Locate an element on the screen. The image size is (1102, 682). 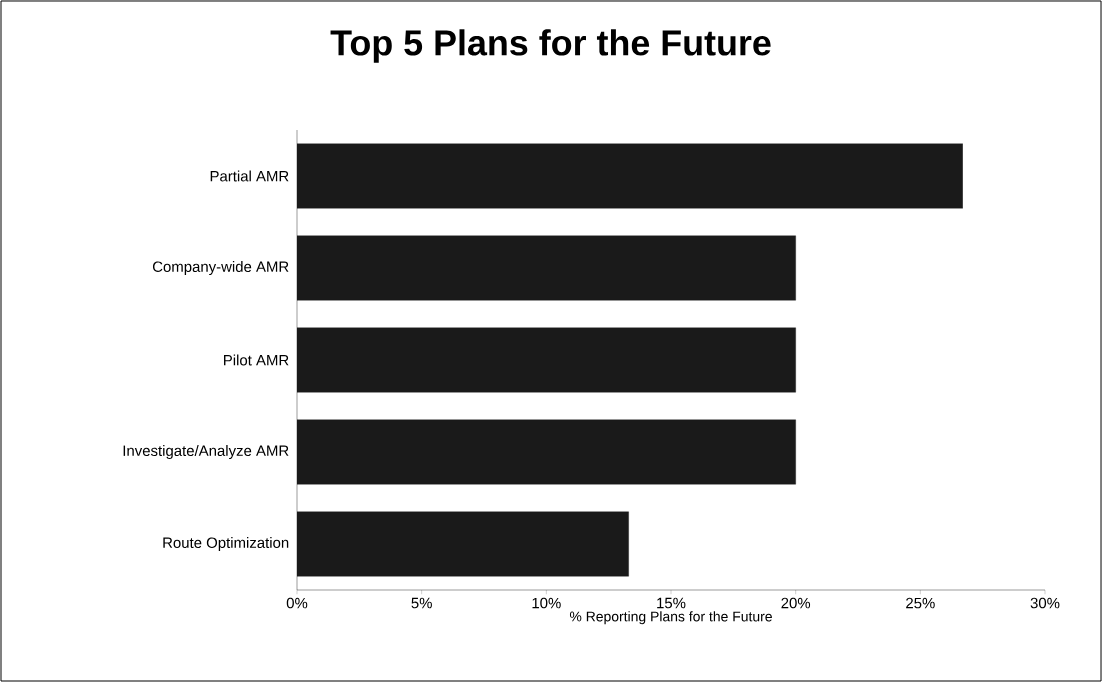
x-tick-label: 30% is located at coordinates (1045, 603).